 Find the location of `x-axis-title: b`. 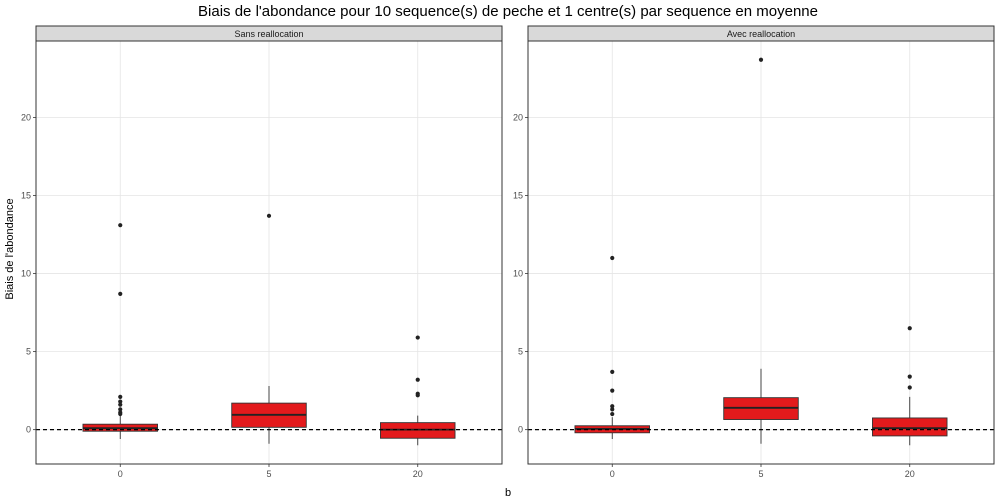

x-axis-title: b is located at coordinates (508, 493).